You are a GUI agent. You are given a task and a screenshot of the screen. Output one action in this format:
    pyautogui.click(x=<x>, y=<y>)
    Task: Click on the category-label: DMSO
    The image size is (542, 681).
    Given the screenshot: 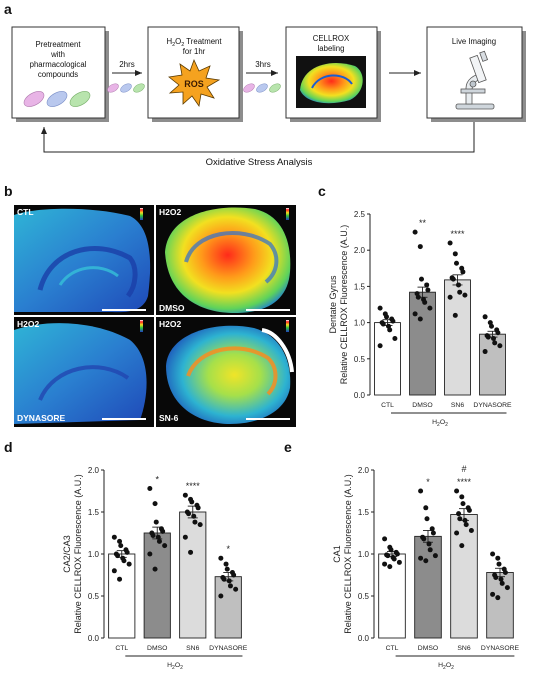 What is the action you would take?
    pyautogui.click(x=157, y=648)
    